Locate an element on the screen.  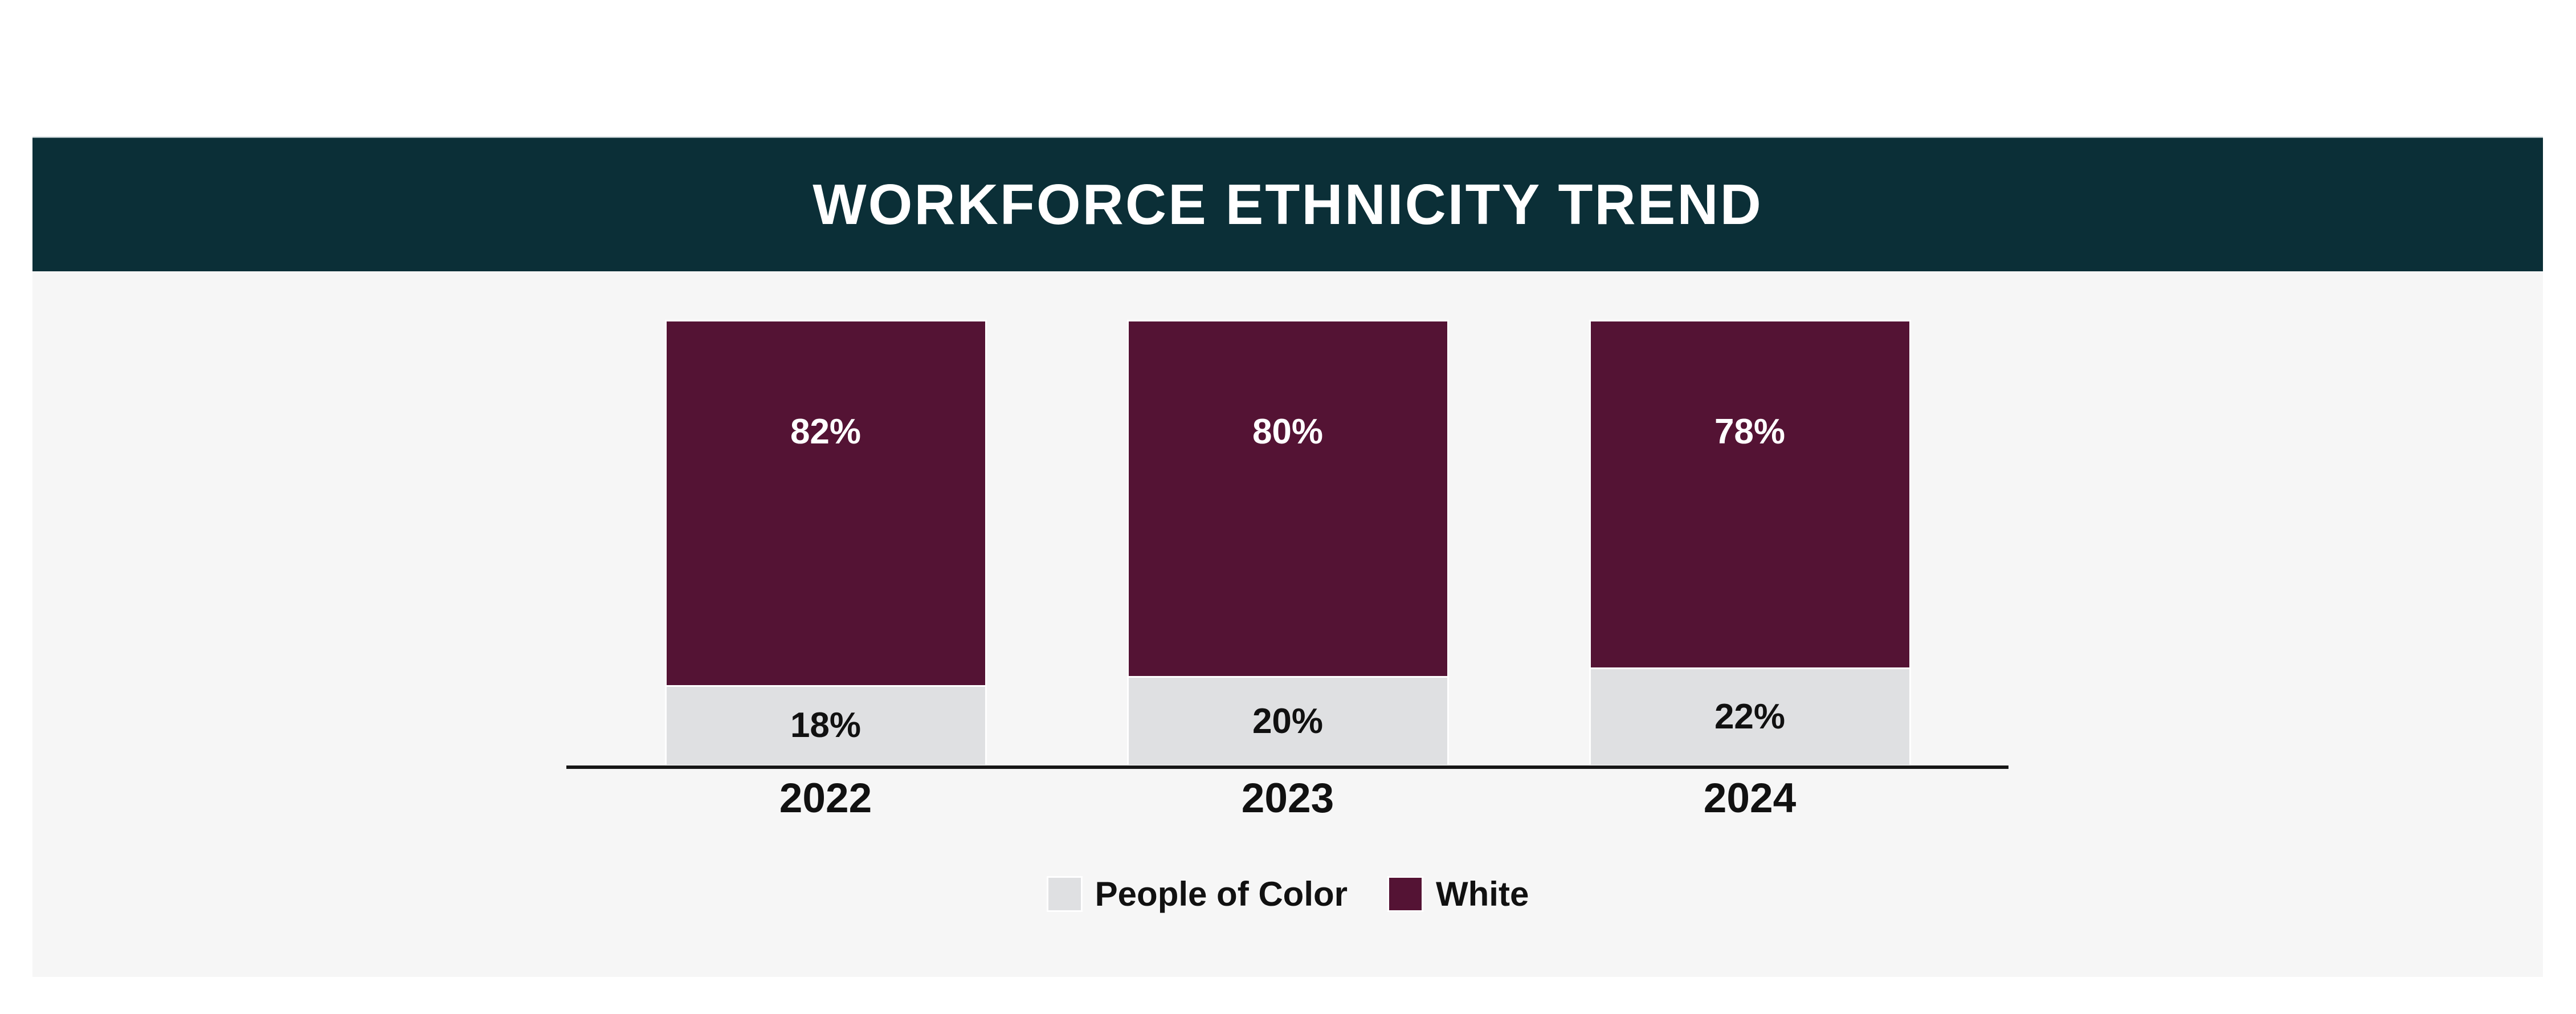
chart-header: WORKFORCE ETHNICITY TREND is located at coordinates (1287, 204).